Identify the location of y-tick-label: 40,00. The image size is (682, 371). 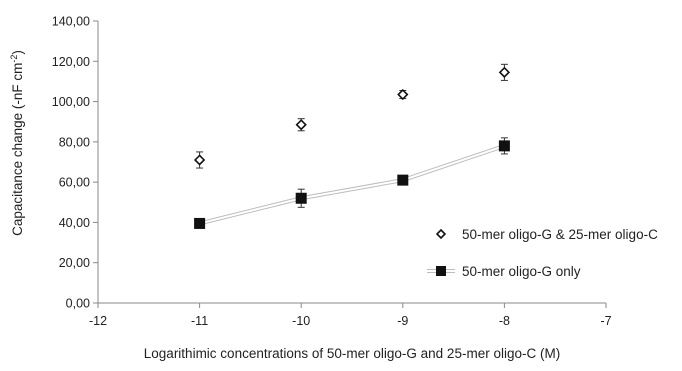
(74, 223).